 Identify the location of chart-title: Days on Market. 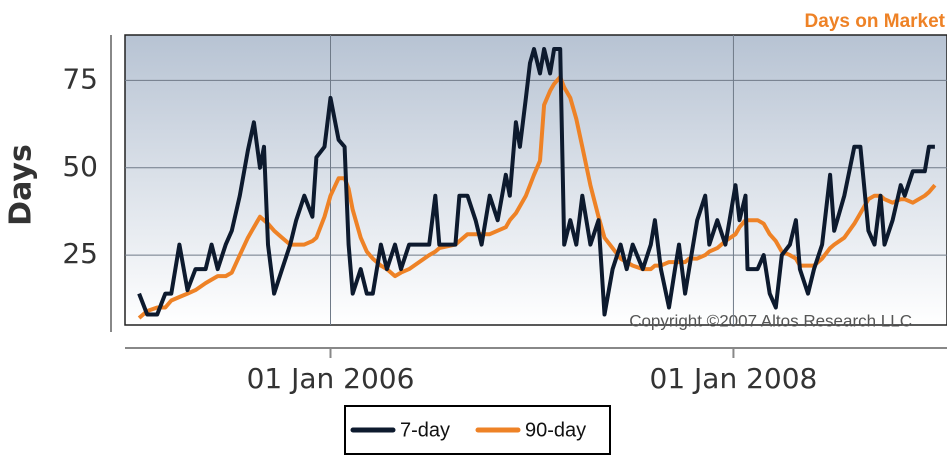
(875, 21).